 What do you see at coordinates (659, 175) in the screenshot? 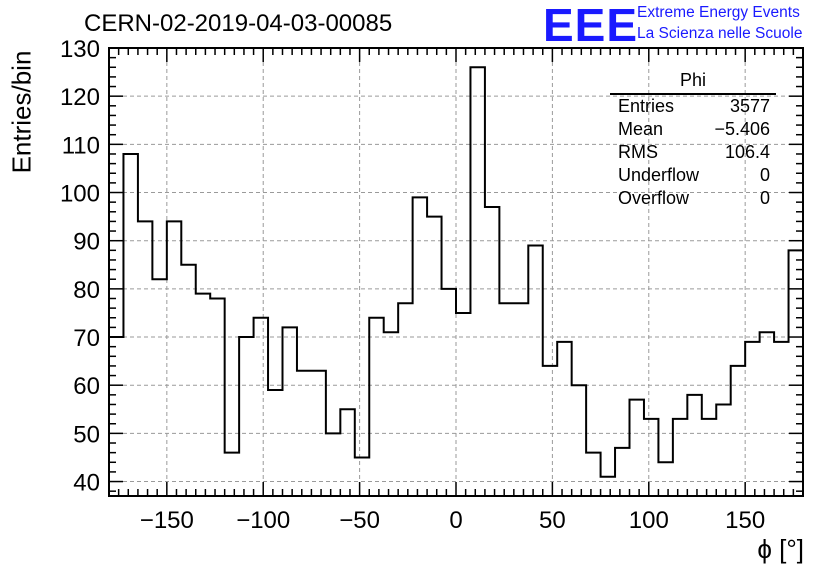
I see `stats-label: Underflow` at bounding box center [659, 175].